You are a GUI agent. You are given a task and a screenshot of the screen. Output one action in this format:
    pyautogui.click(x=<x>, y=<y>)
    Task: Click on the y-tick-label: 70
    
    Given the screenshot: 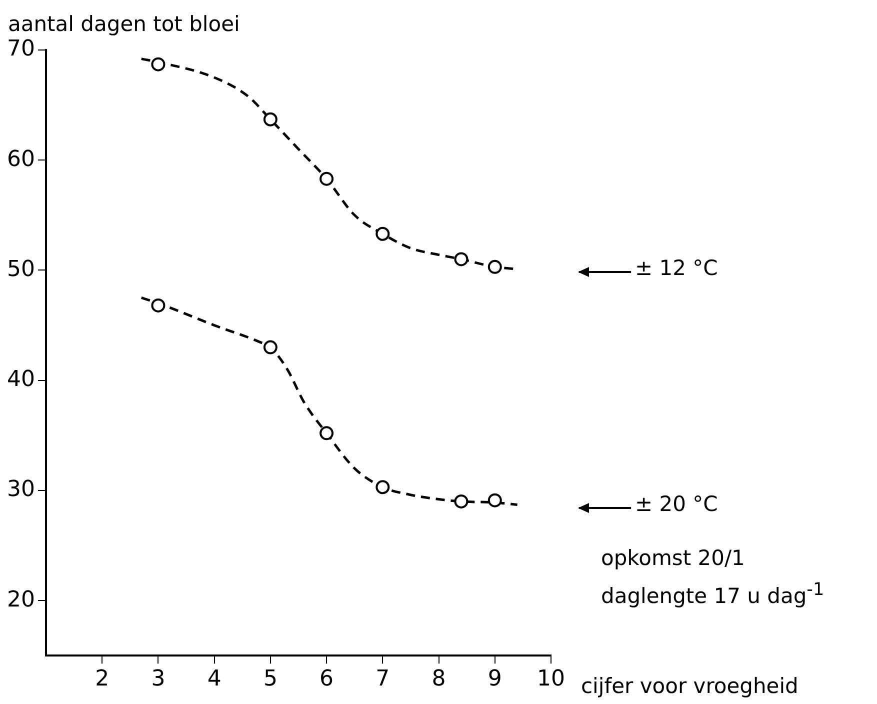 What is the action you would take?
    pyautogui.click(x=20, y=49)
    